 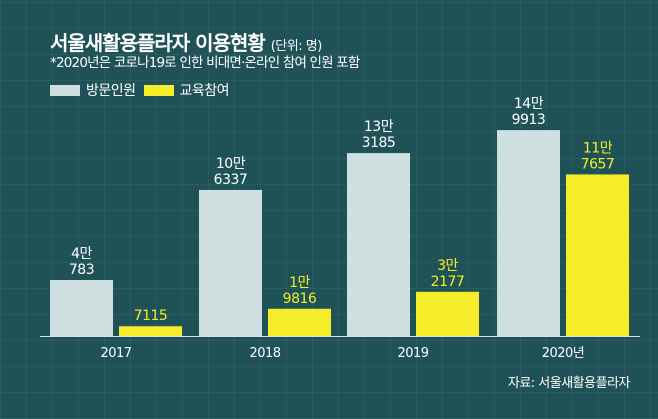 What do you see at coordinates (598, 164) in the screenshot?
I see `data-label: 7657` at bounding box center [598, 164].